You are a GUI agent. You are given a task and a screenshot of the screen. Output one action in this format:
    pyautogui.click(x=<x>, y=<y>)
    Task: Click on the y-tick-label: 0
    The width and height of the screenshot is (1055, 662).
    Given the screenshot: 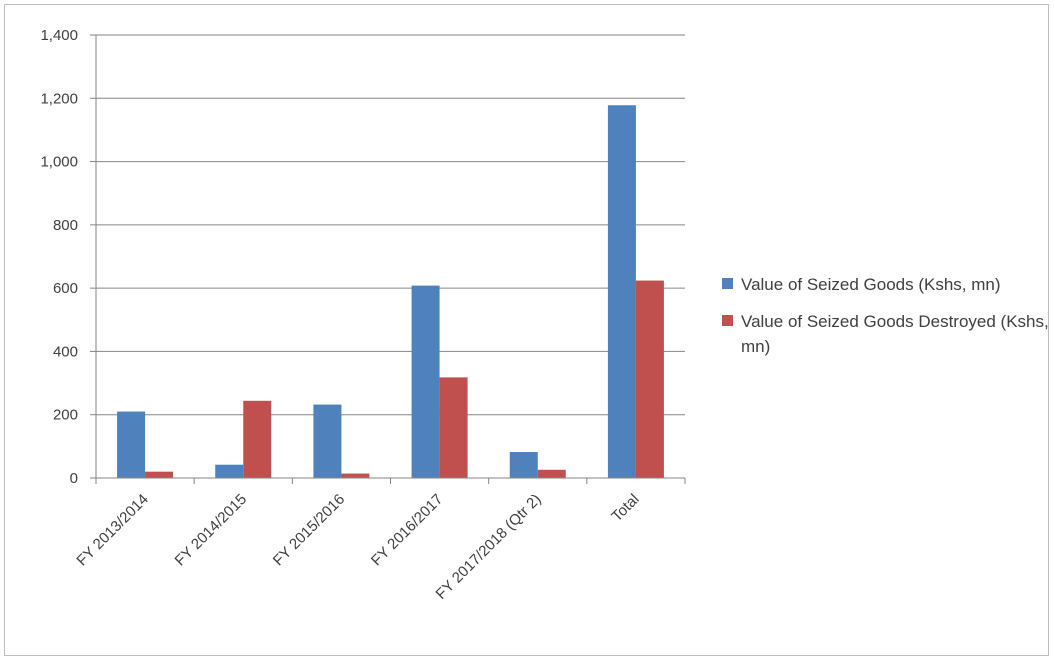 What is the action you would take?
    pyautogui.click(x=74, y=478)
    